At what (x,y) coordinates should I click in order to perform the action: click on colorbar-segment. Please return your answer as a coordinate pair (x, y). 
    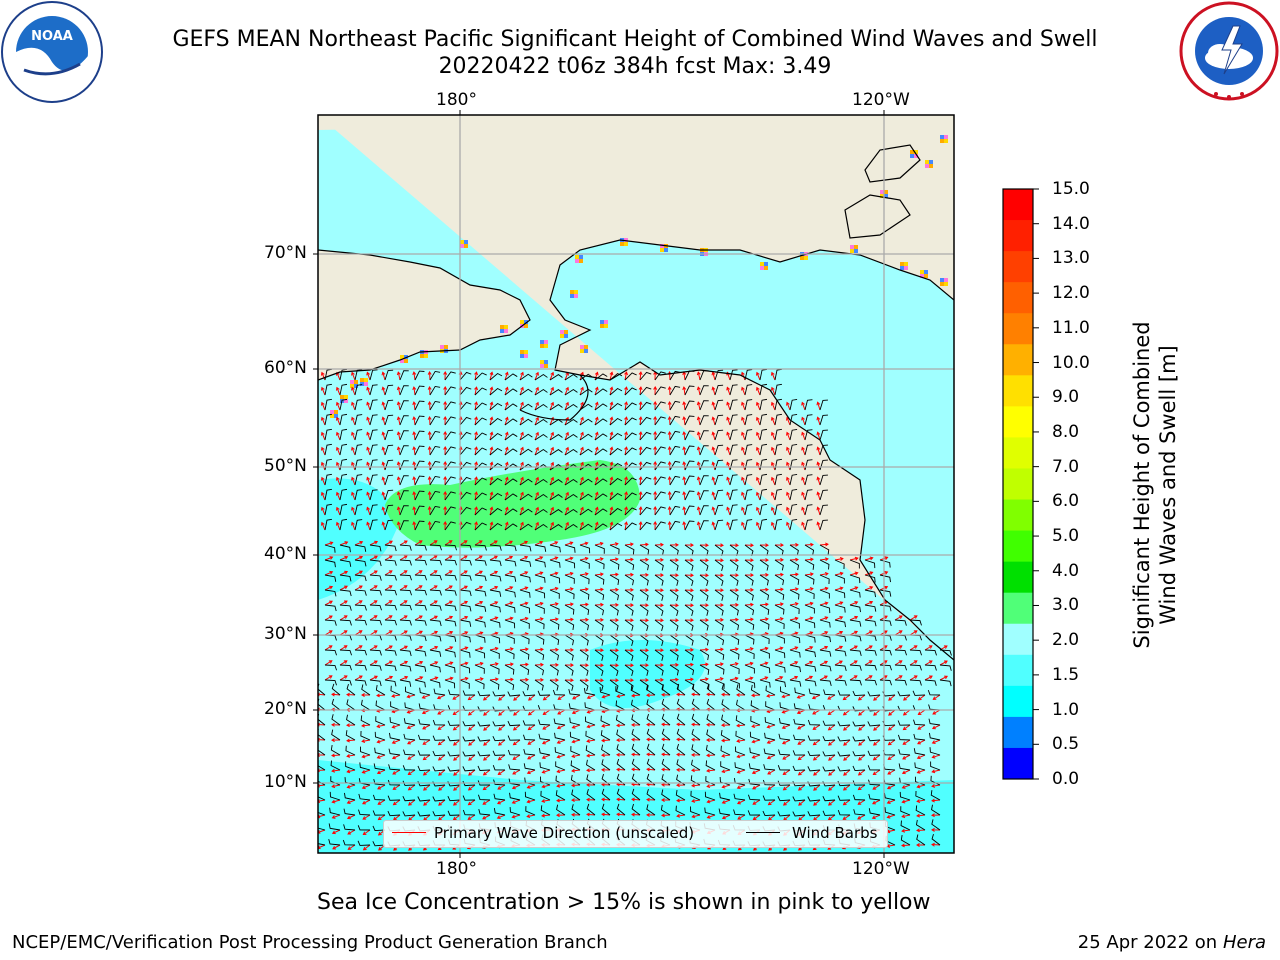
    Looking at the image, I should click on (1018, 329).